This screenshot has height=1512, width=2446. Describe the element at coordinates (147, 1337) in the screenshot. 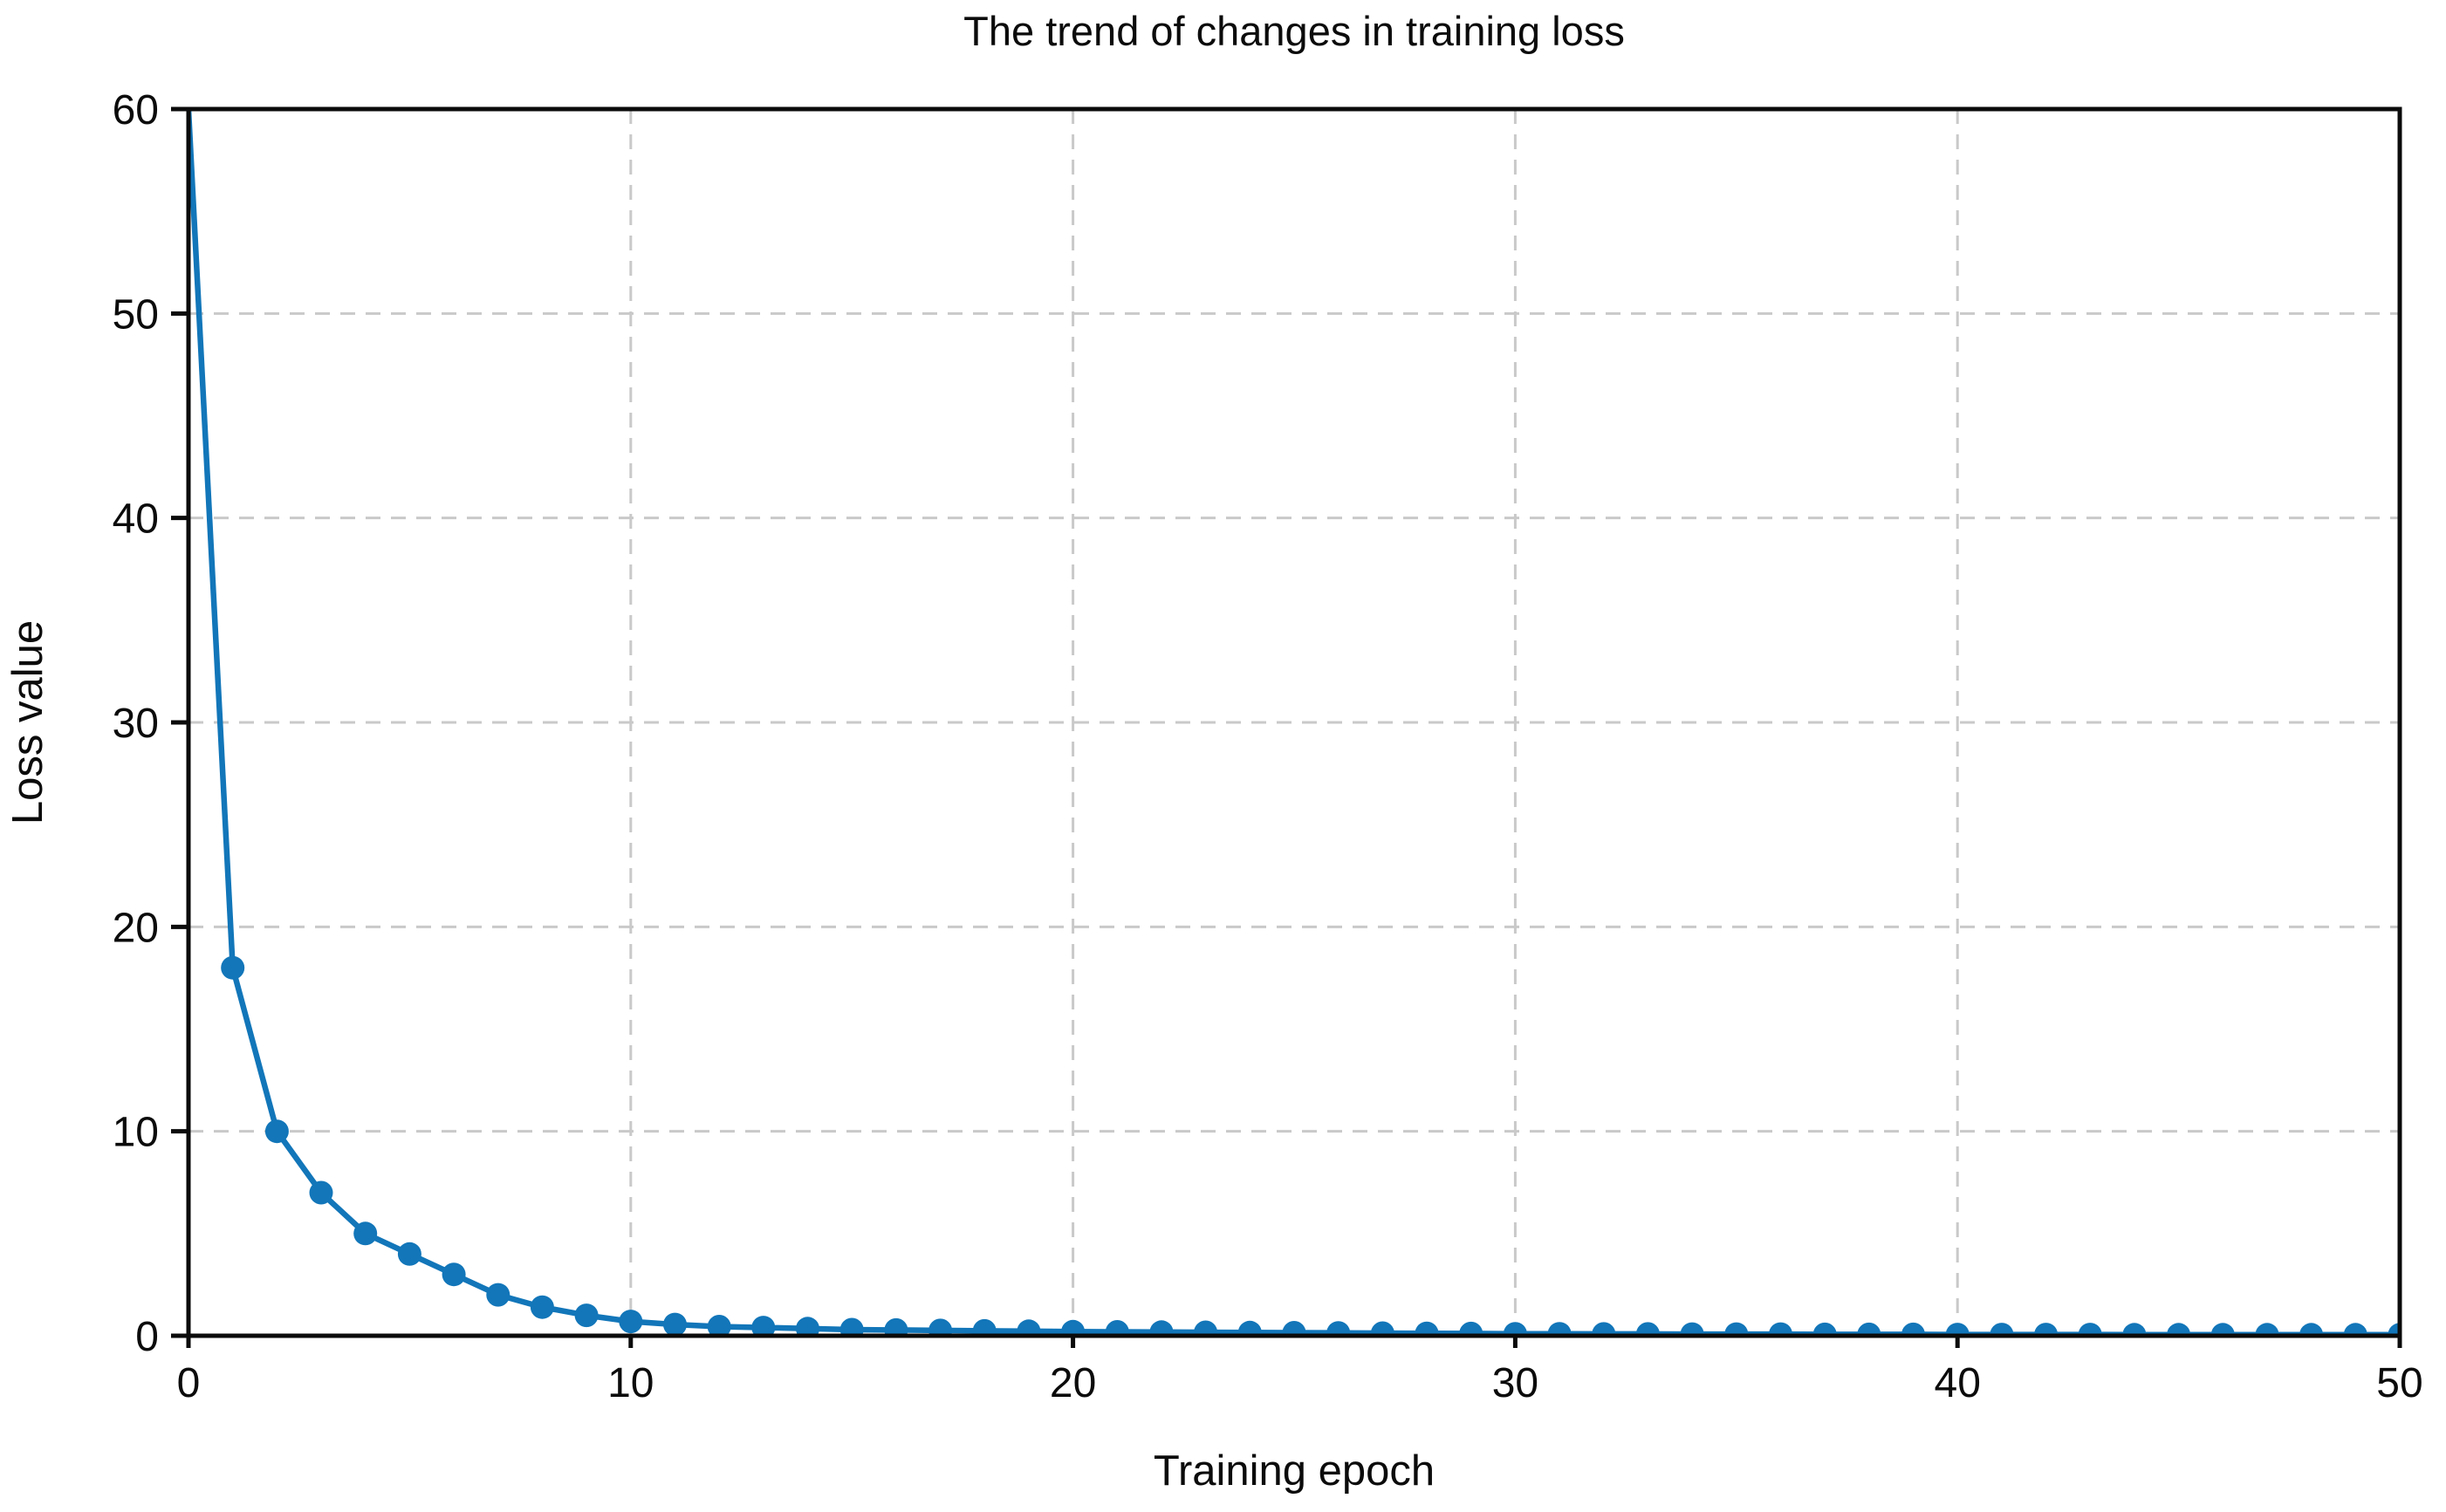

I see `y-tick-label: 0` at that location.